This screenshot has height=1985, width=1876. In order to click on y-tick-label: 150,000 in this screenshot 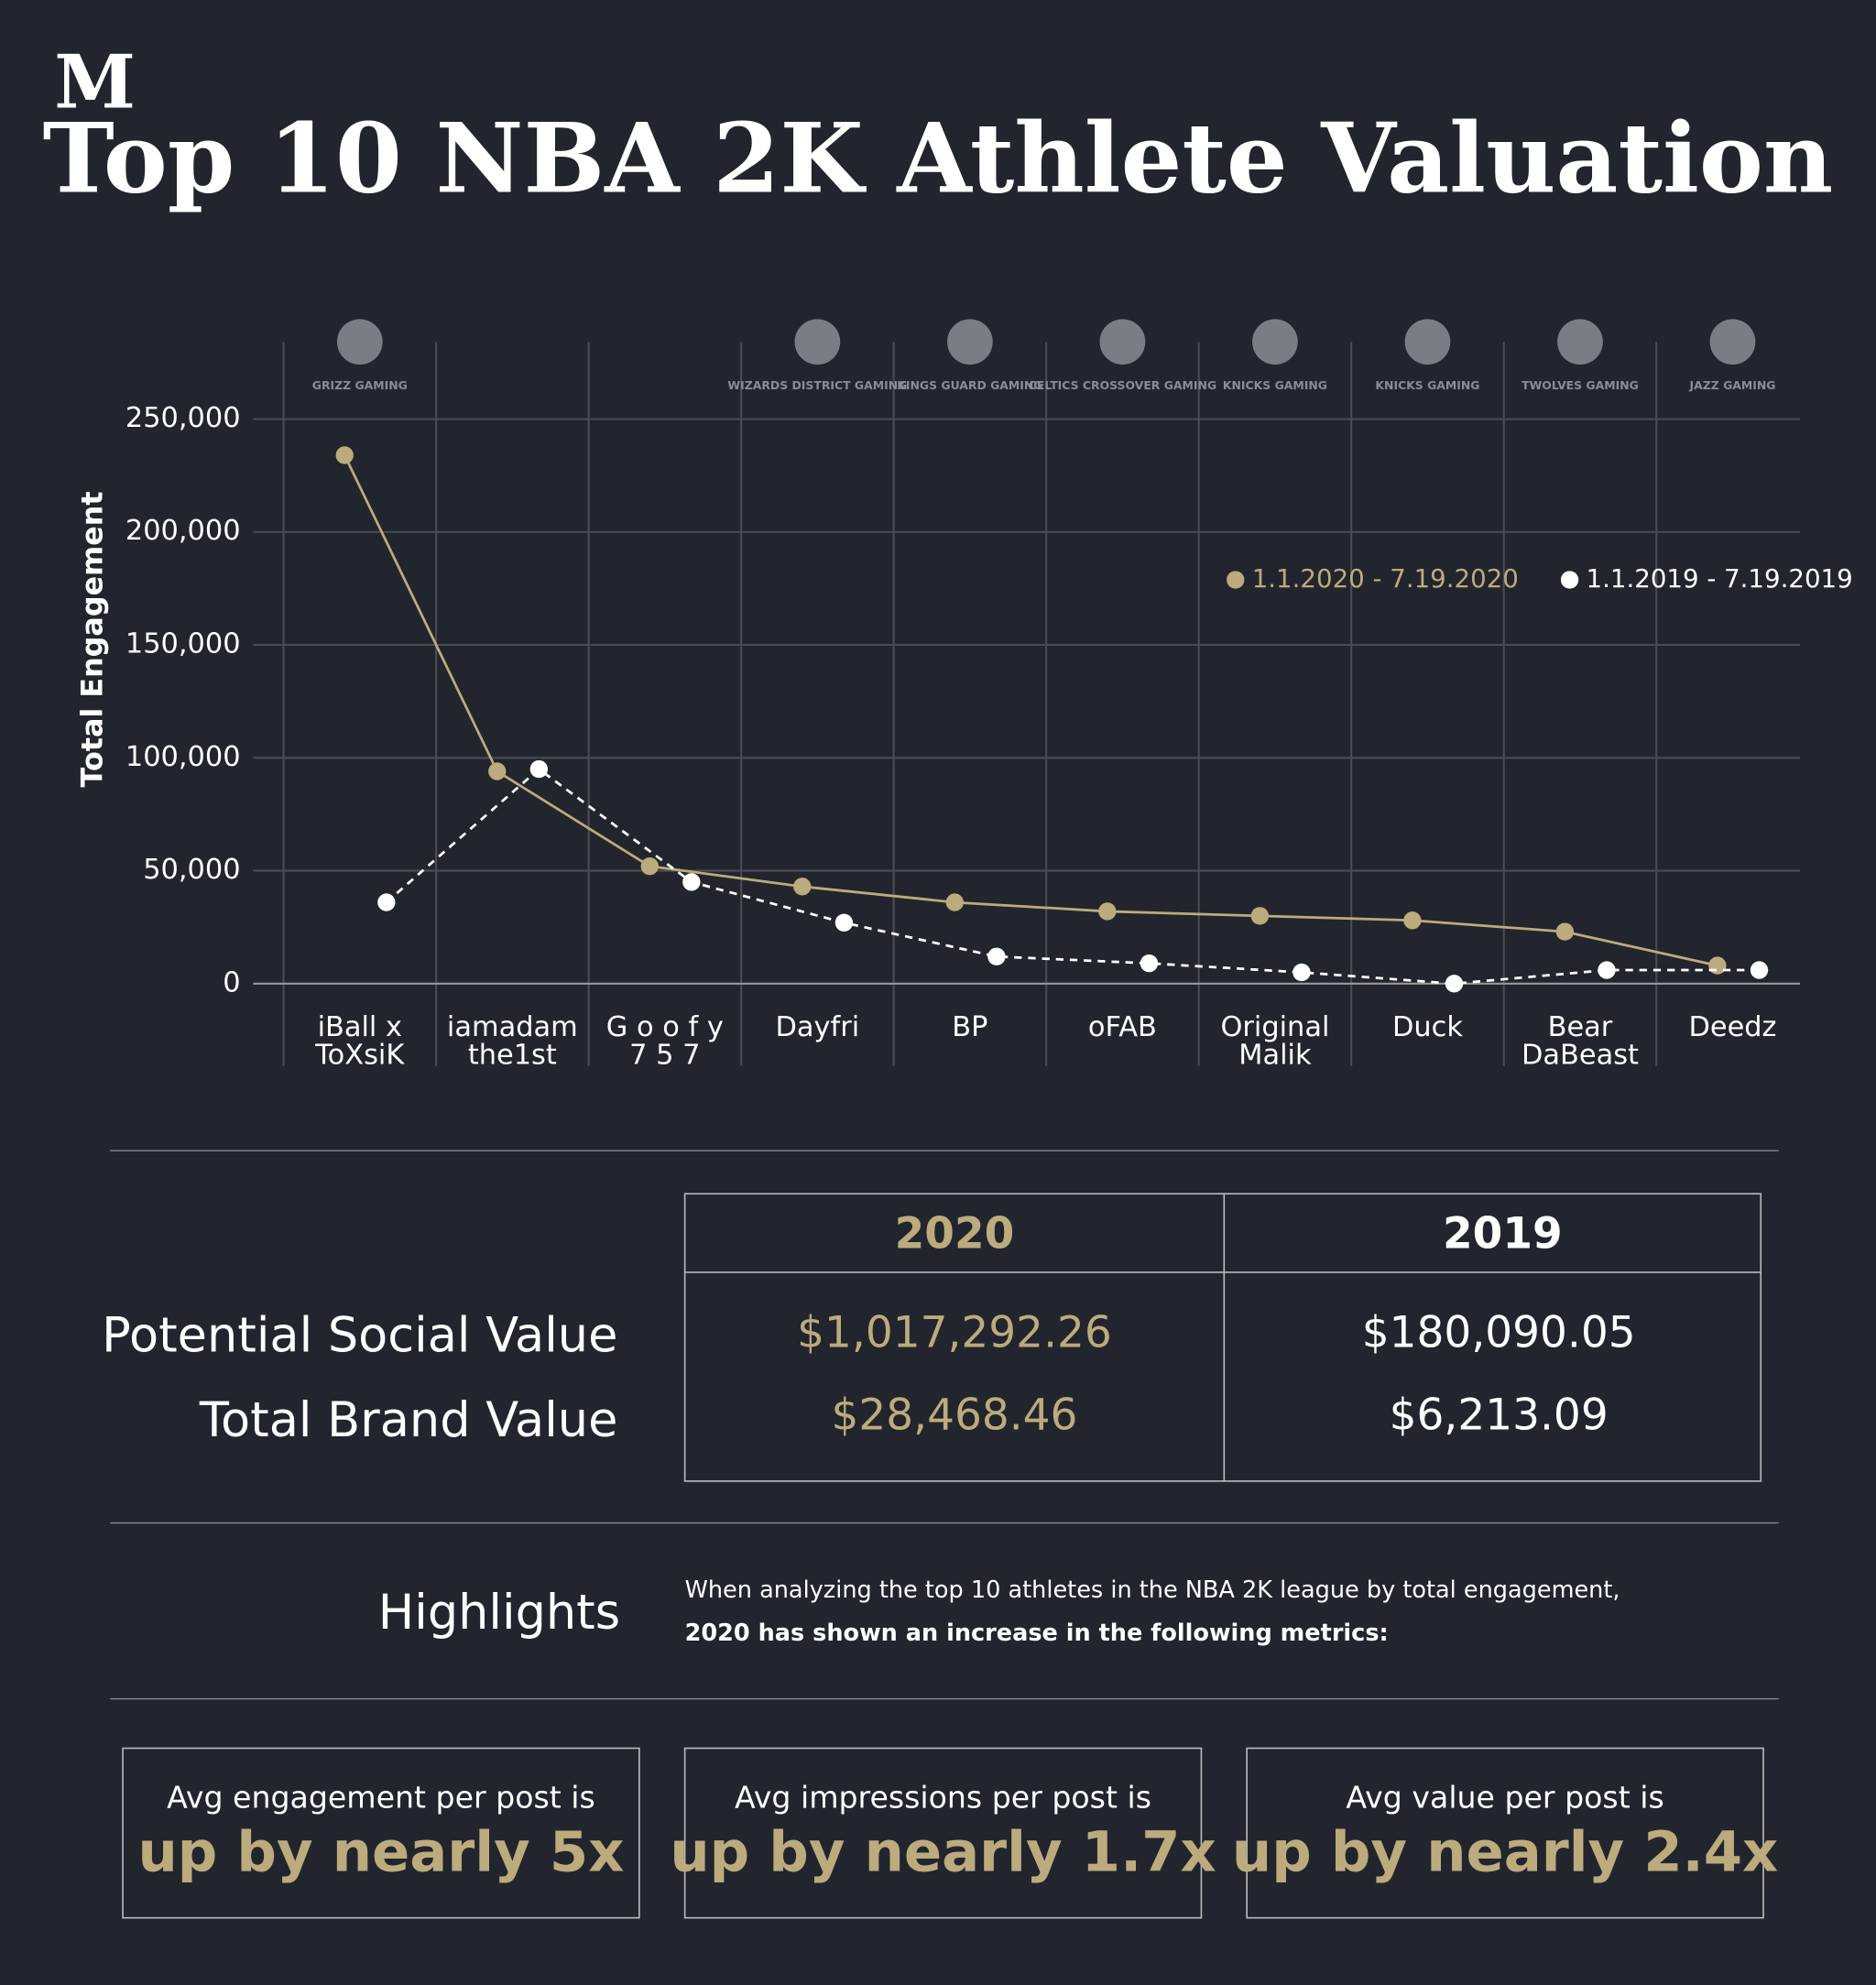, I will do `click(183, 644)`.